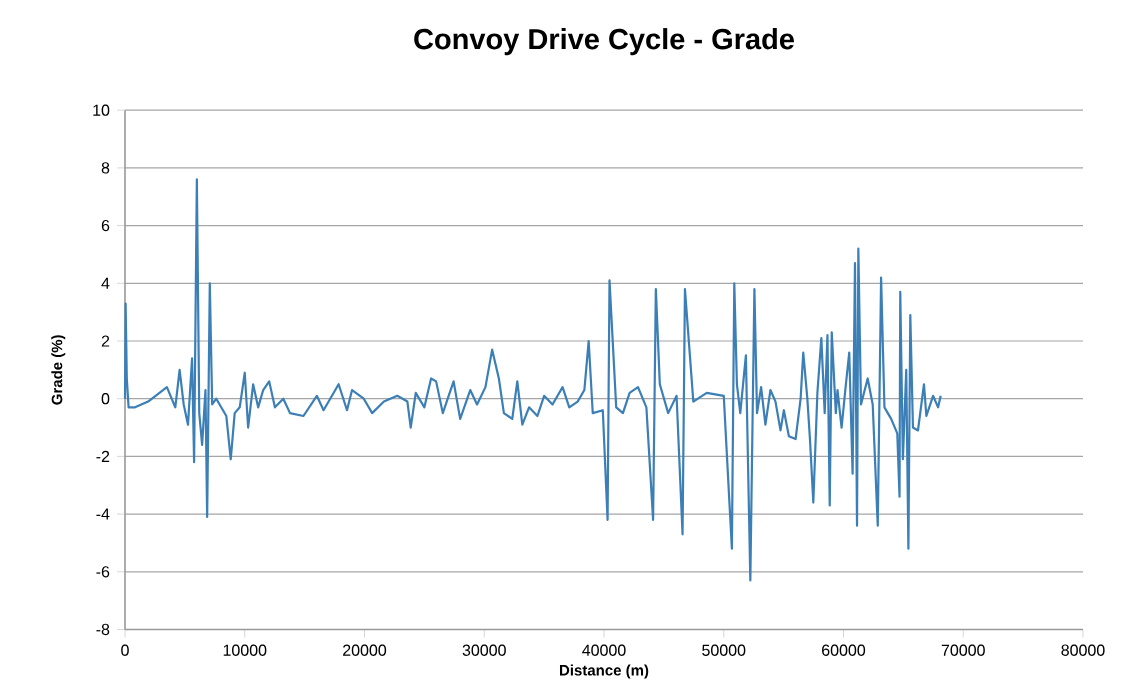 The height and width of the screenshot is (694, 1135). What do you see at coordinates (101, 110) in the screenshot?
I see `y-tick-label: 10` at bounding box center [101, 110].